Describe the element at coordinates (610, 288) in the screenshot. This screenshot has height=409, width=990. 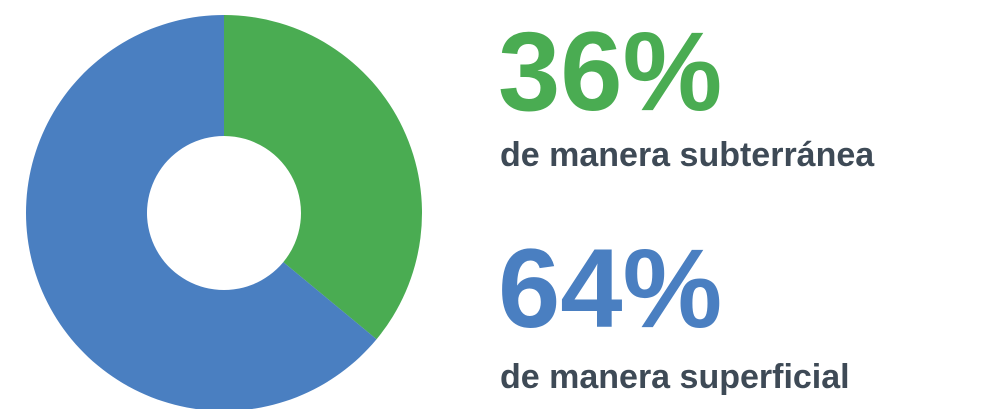
I see `value-label: 64%` at that location.